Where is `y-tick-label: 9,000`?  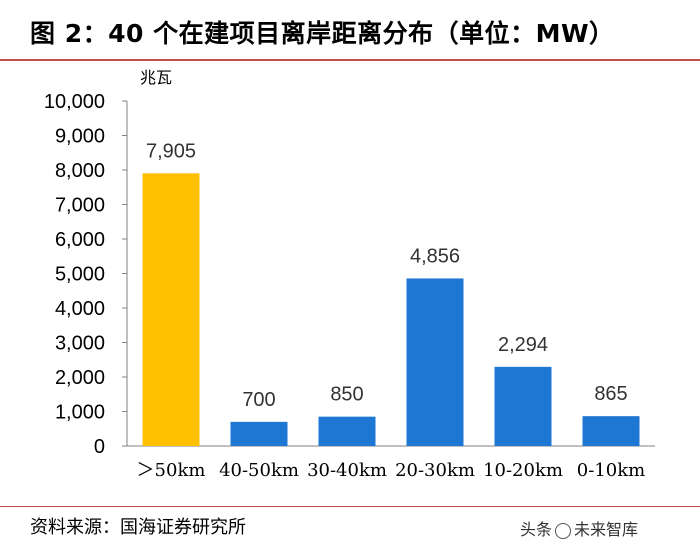
y-tick-label: 9,000 is located at coordinates (80, 137).